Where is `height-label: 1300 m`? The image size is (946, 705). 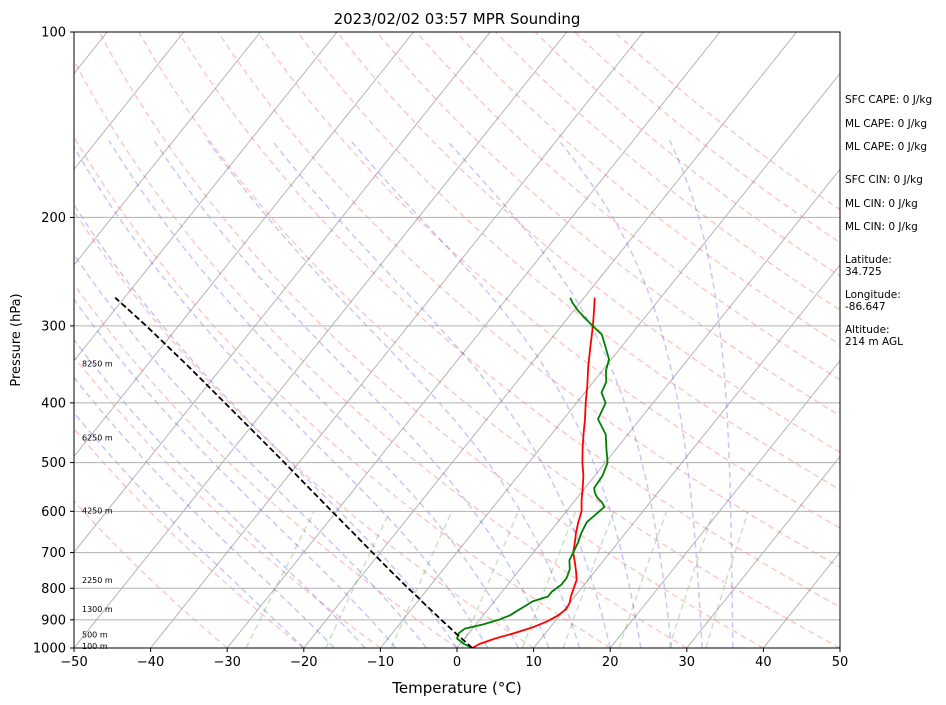 height-label: 1300 m is located at coordinates (97, 609).